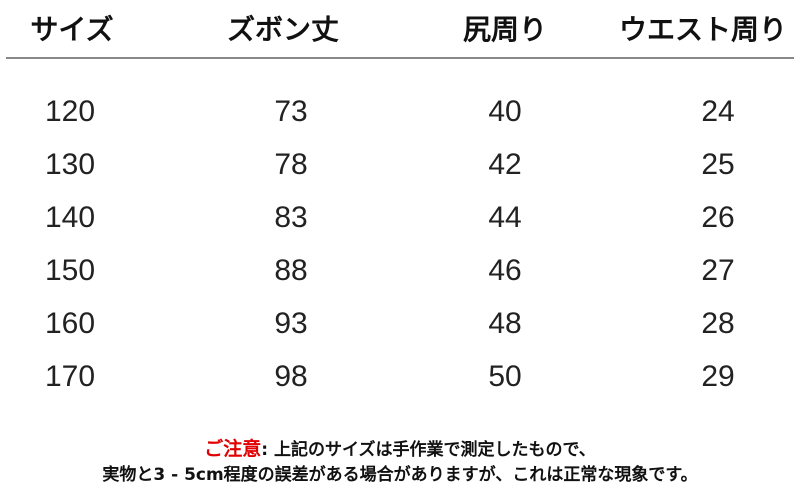  What do you see at coordinates (70, 376) in the screenshot?
I see `table-cell: 170` at bounding box center [70, 376].